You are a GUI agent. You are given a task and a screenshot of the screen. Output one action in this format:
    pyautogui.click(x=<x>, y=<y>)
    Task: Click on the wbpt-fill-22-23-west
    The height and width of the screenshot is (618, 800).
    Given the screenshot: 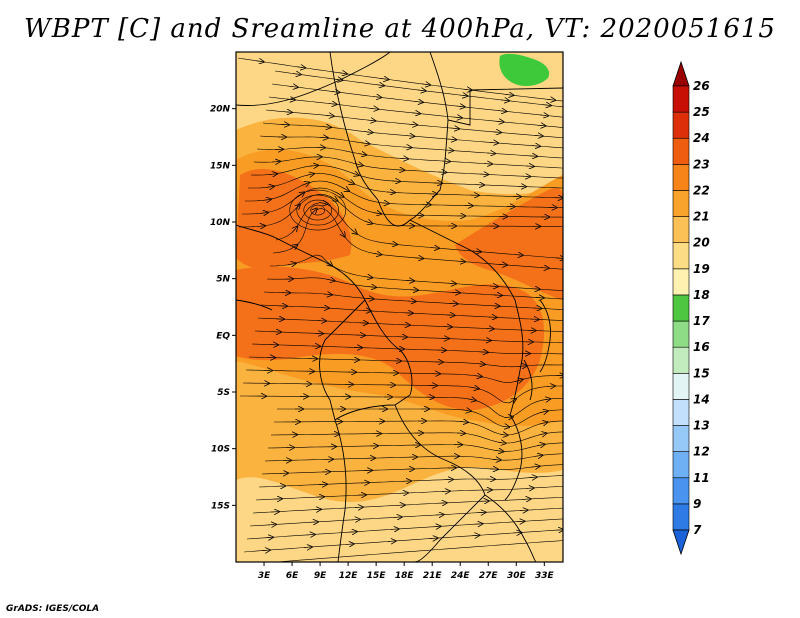 What is the action you would take?
    pyautogui.click(x=294, y=219)
    